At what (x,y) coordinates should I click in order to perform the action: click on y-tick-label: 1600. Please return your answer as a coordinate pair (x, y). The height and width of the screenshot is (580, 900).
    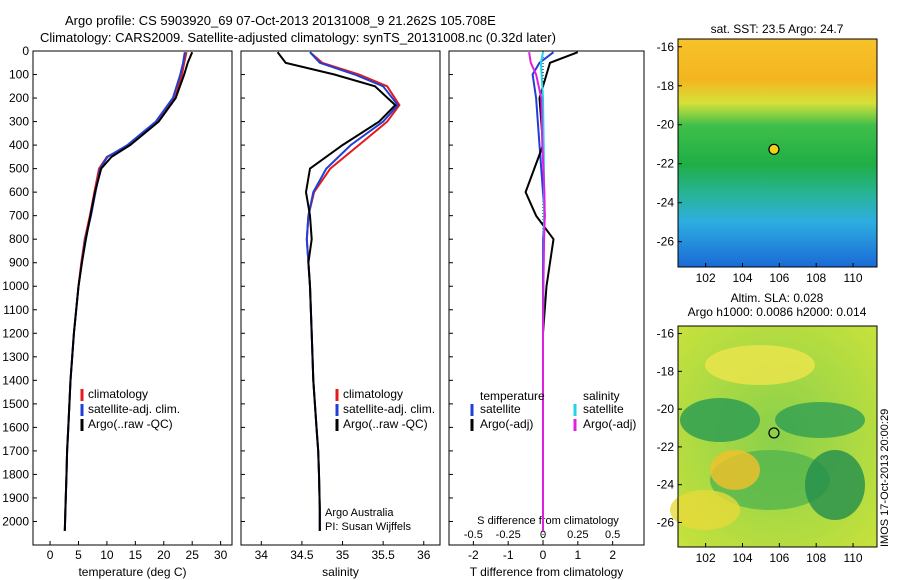
    Looking at the image, I should click on (15, 427).